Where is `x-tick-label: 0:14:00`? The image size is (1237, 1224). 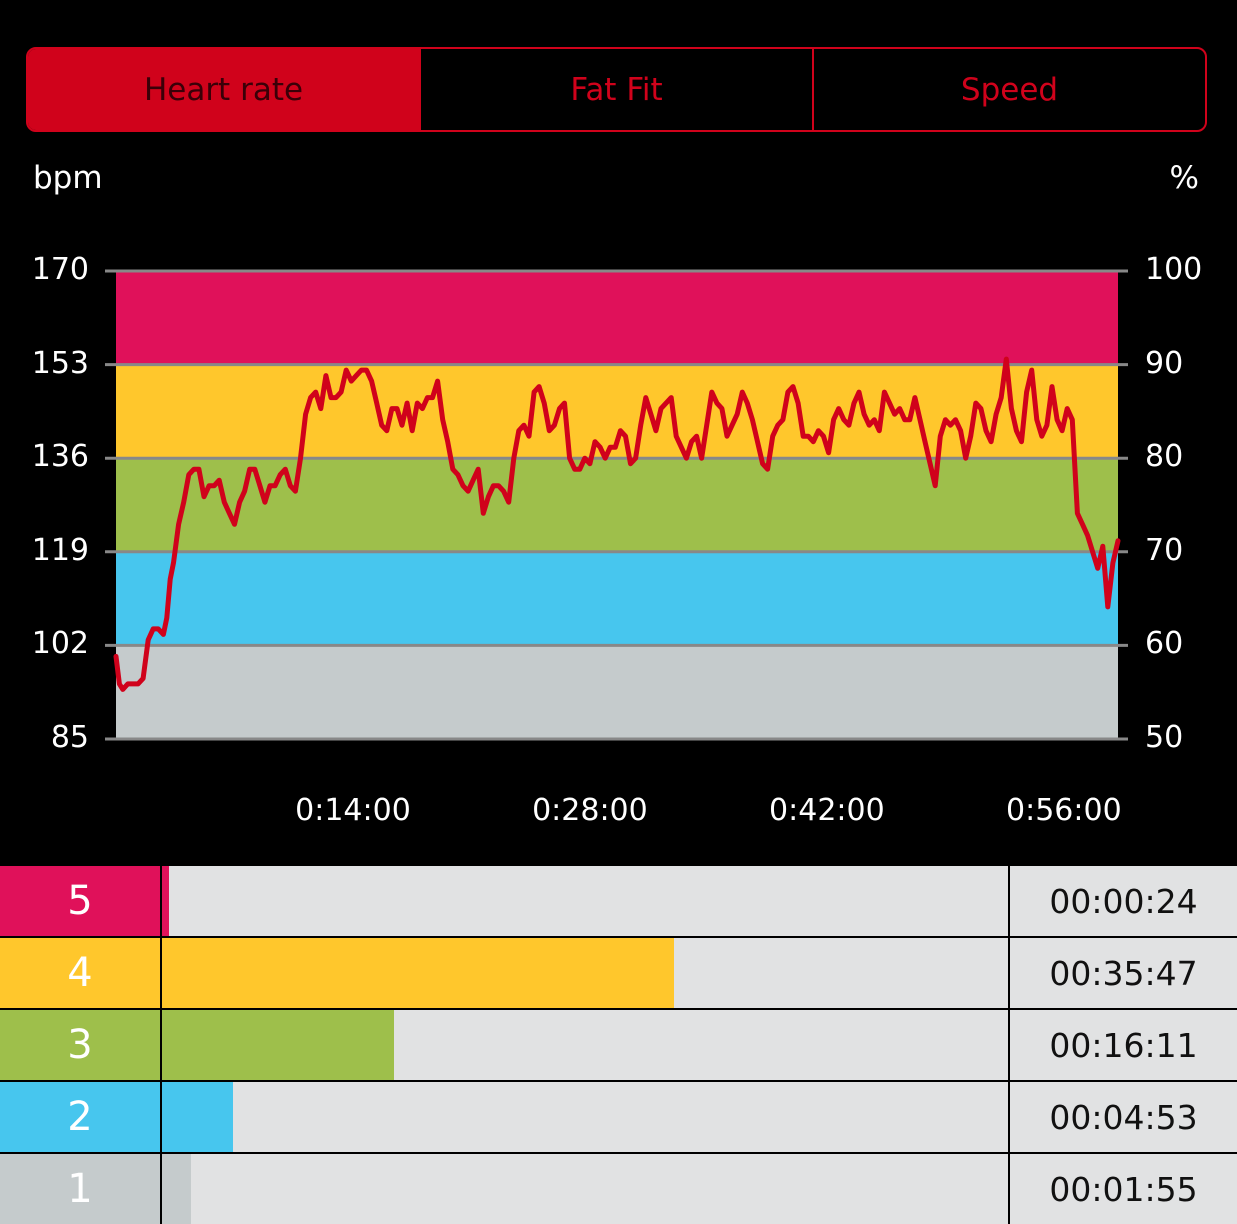
x-tick-label: 0:14:00 is located at coordinates (353, 810).